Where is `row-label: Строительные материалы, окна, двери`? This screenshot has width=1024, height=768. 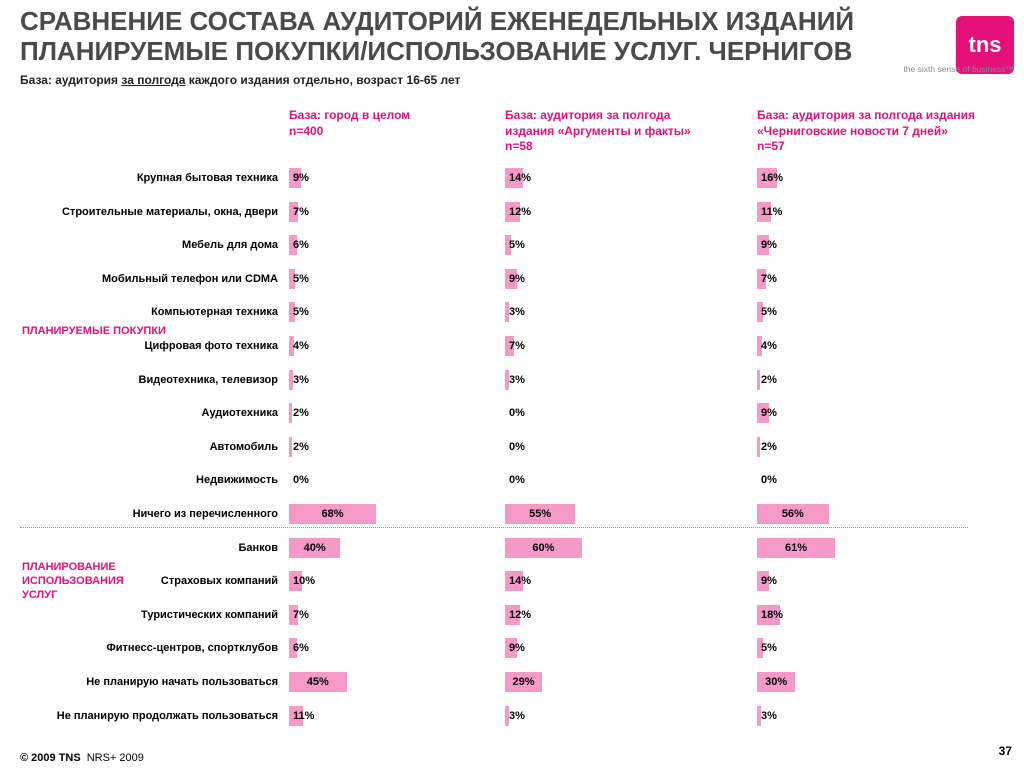 row-label: Строительные материалы, окна, двери is located at coordinates (169, 211).